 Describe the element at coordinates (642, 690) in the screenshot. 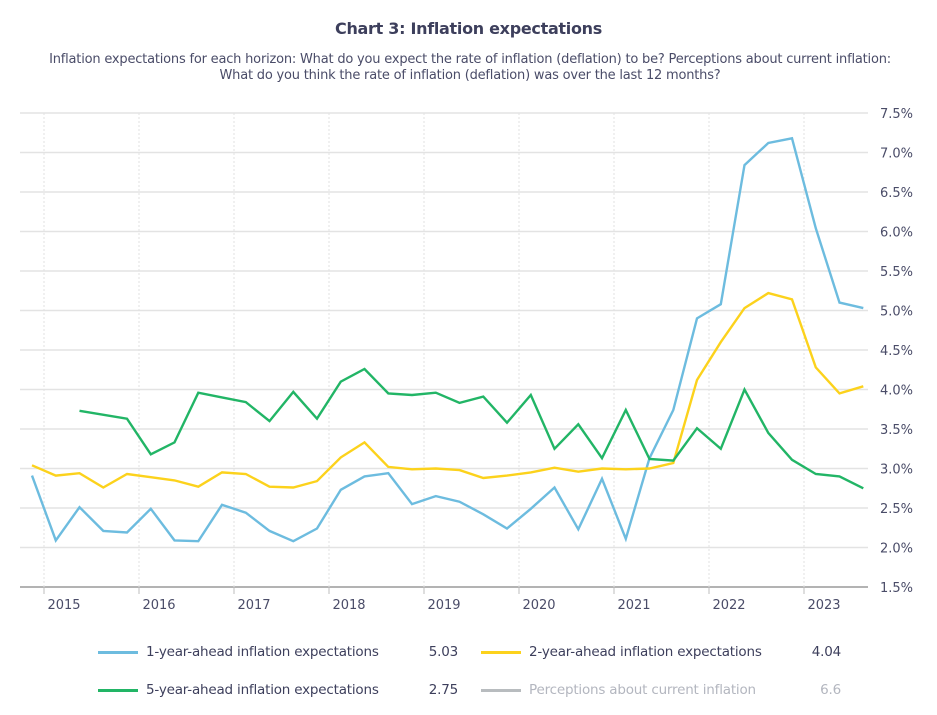

I see `legend-label: Perceptions about current inflation` at that location.